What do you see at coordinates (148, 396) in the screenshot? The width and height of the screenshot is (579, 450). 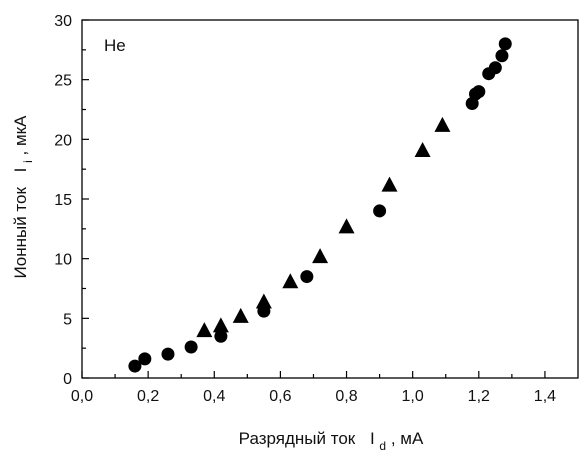 I see `x-tick-label: 0,2` at bounding box center [148, 396].